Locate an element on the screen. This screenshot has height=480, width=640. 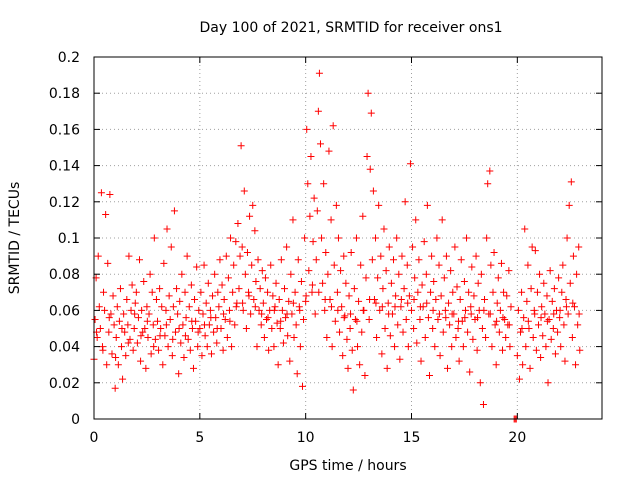
y-tick-label: 0.1 is located at coordinates (69, 239).